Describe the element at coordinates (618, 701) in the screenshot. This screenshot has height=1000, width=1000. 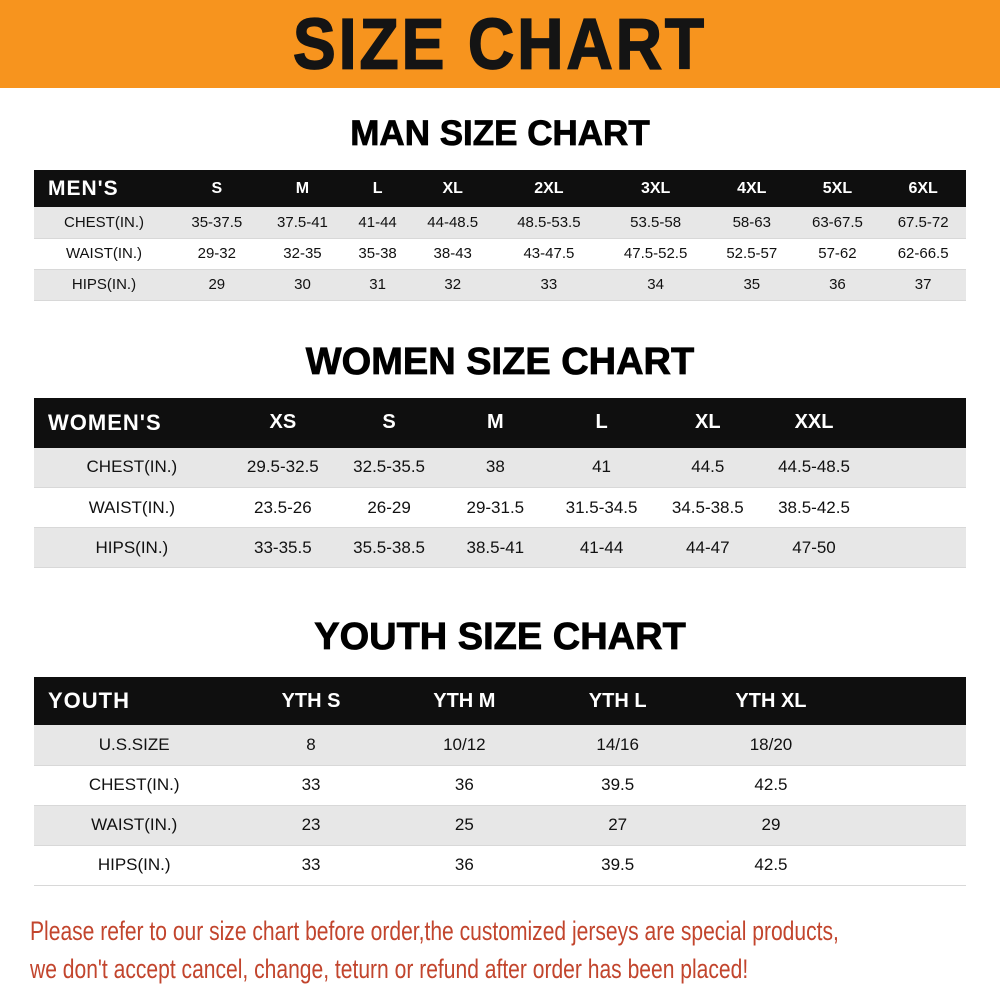
I see `col-header: YTH L` at that location.